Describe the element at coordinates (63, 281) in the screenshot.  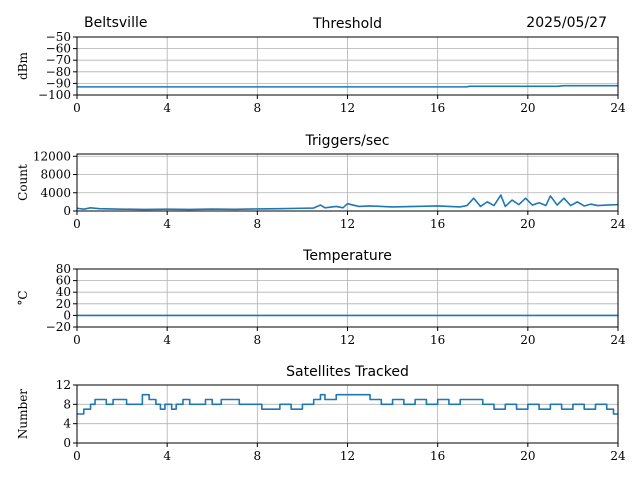
I see `y-tick-label: 60` at that location.